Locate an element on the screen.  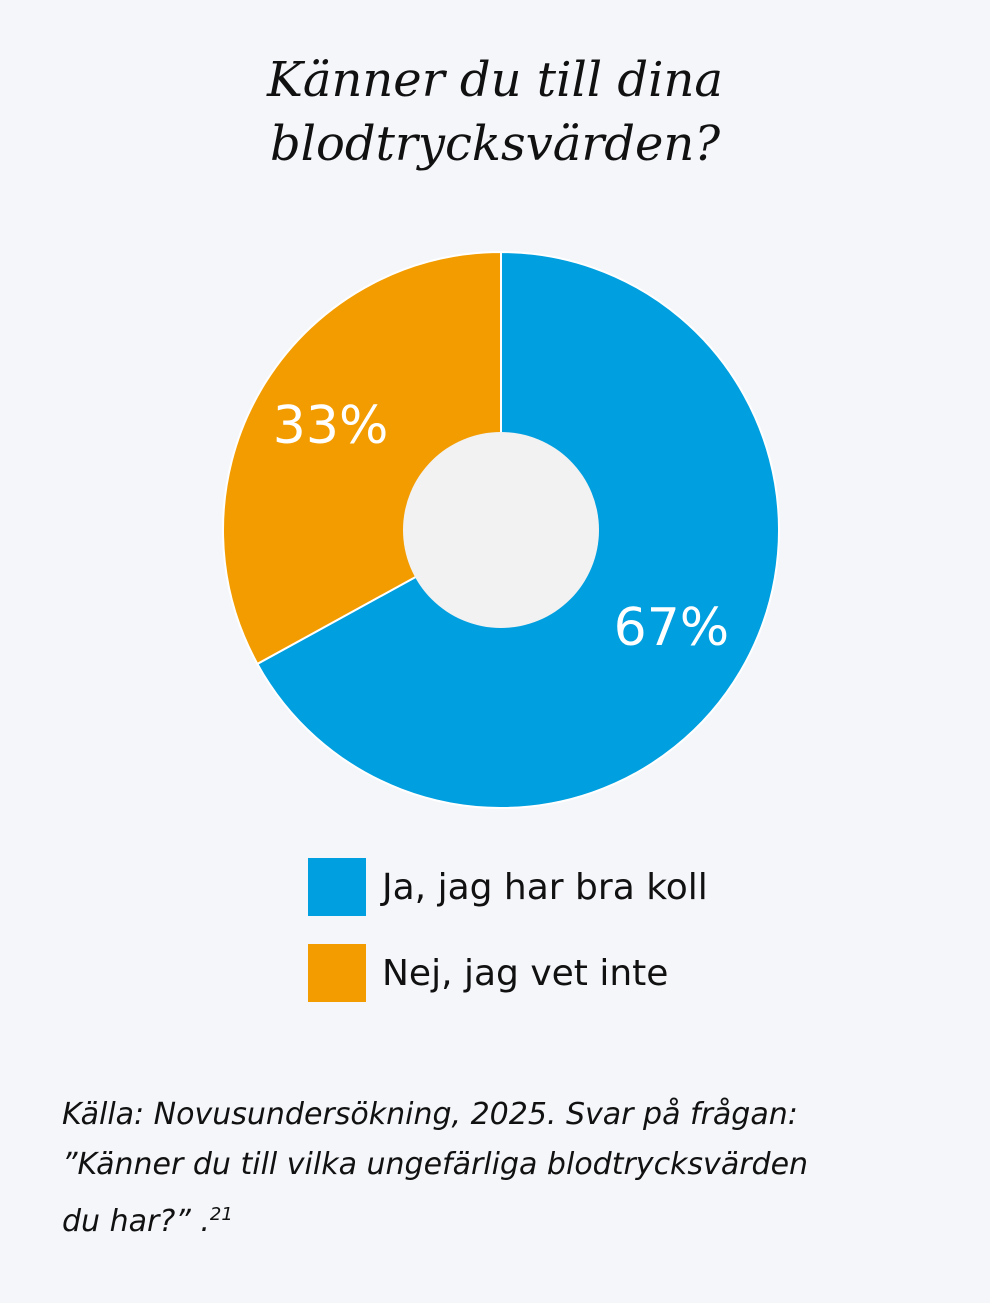
value-label-nej: 33% is located at coordinates (331, 426).